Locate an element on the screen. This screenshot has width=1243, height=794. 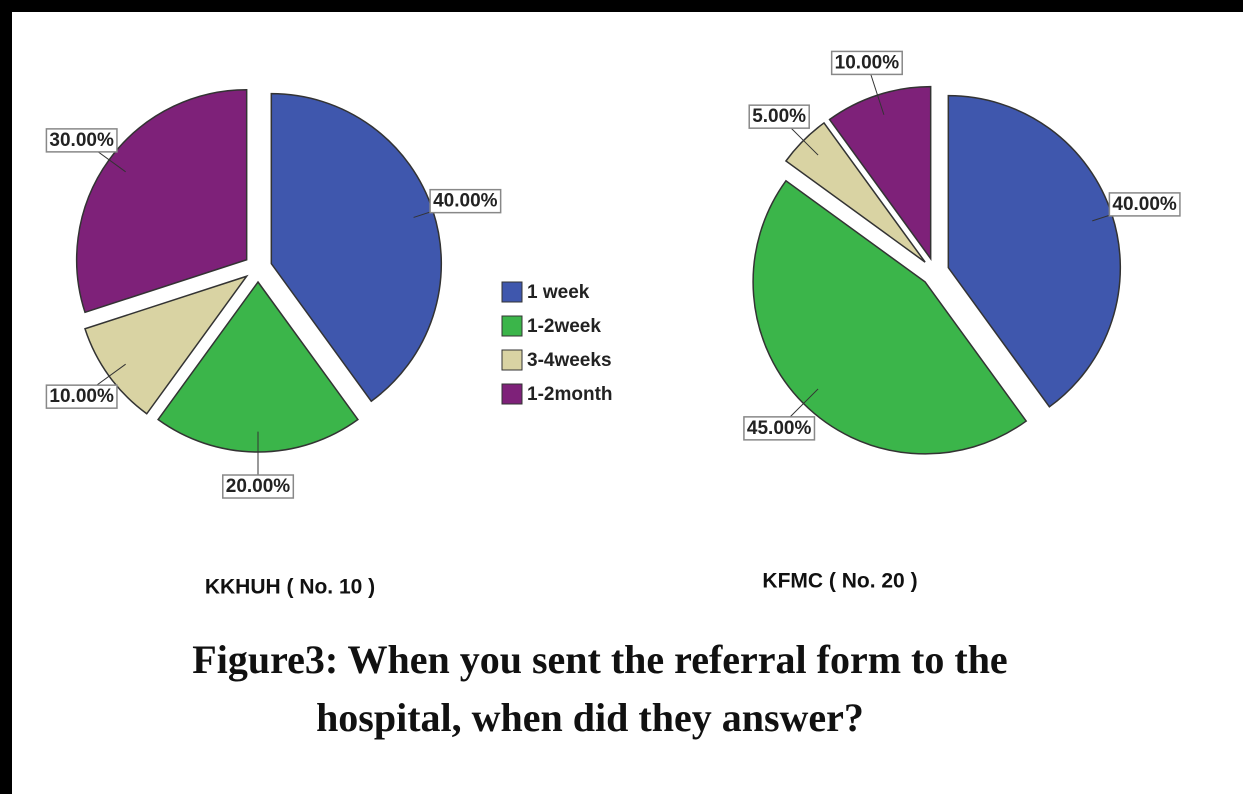
value-label: 5.00% is located at coordinates (779, 116).